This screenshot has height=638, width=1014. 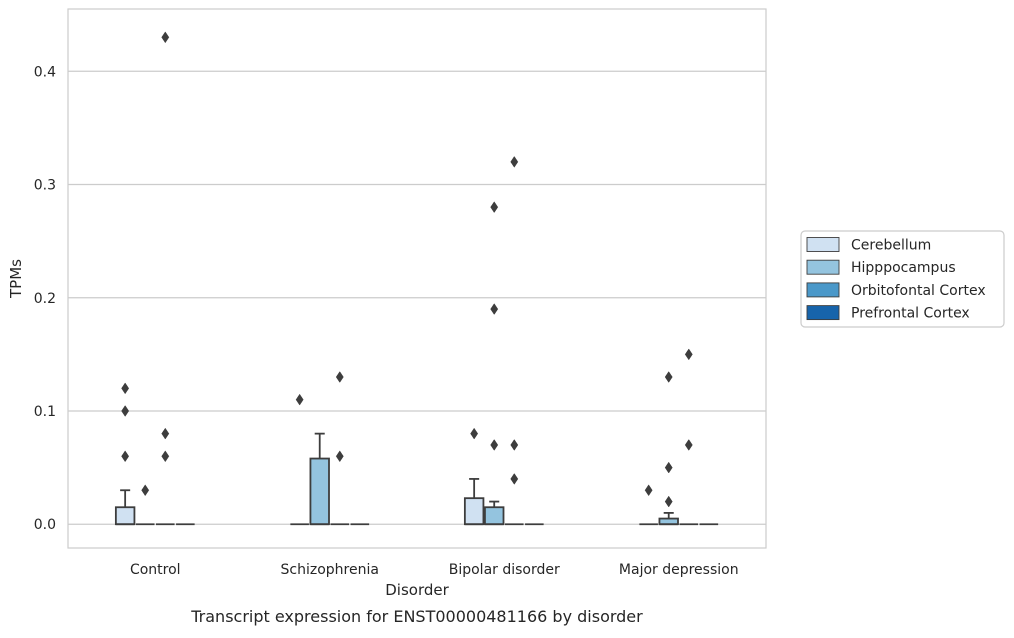 I want to click on x-tick-label: Control, so click(x=155, y=570).